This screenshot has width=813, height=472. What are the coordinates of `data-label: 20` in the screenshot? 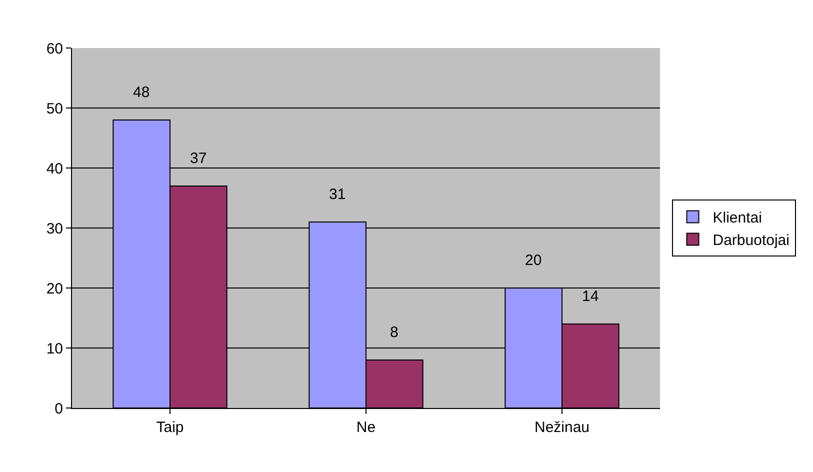 It's located at (533, 260).